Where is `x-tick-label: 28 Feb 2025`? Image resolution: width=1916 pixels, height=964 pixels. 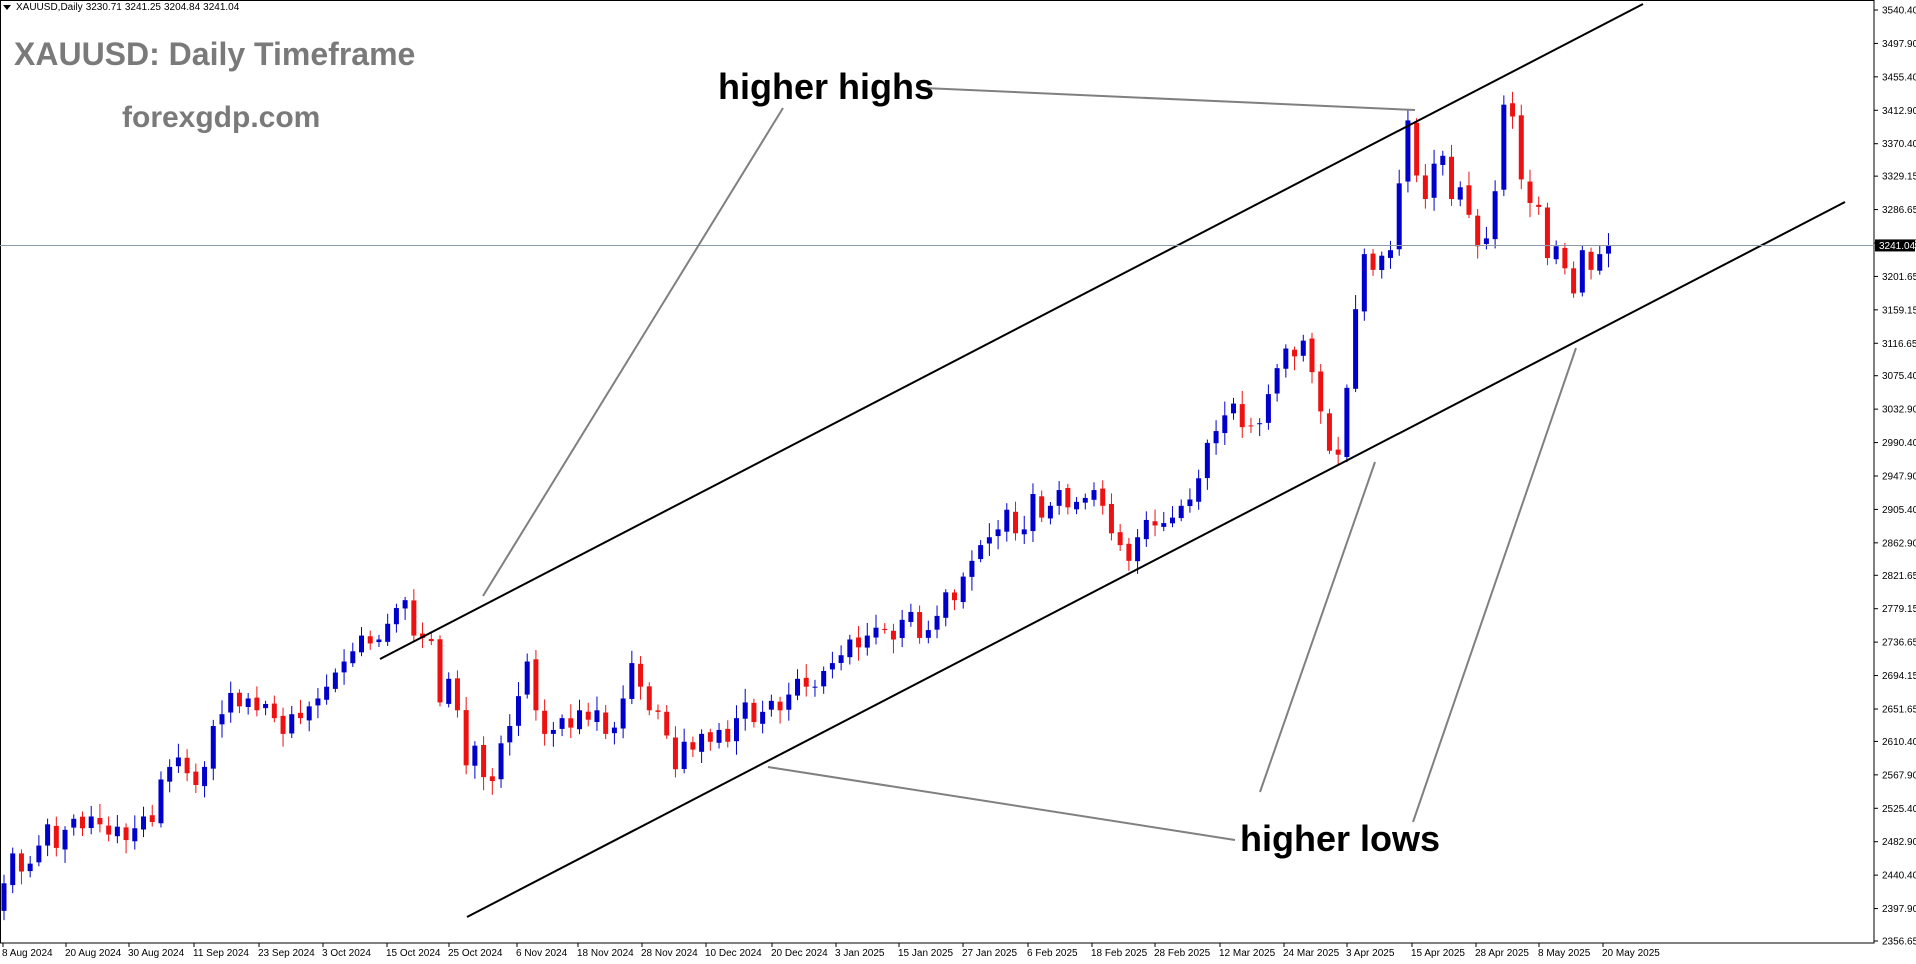 x-tick-label: 28 Feb 2025 is located at coordinates (1182, 953).